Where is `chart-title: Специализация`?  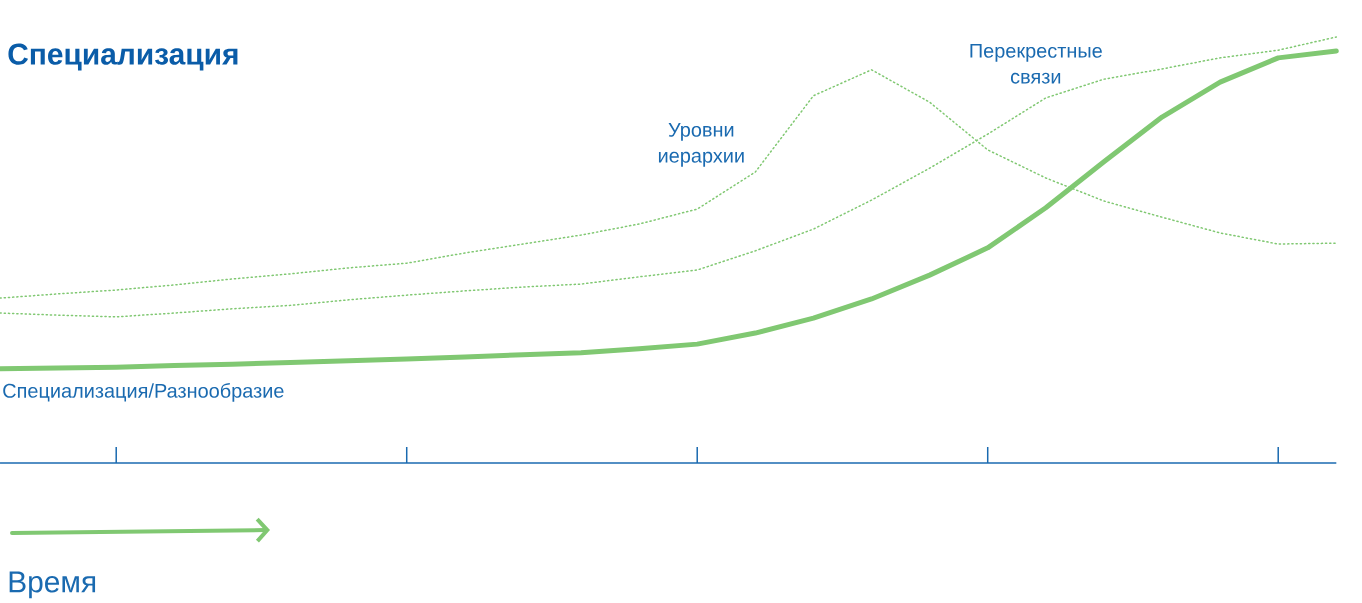
chart-title: Специализация is located at coordinates (123, 57).